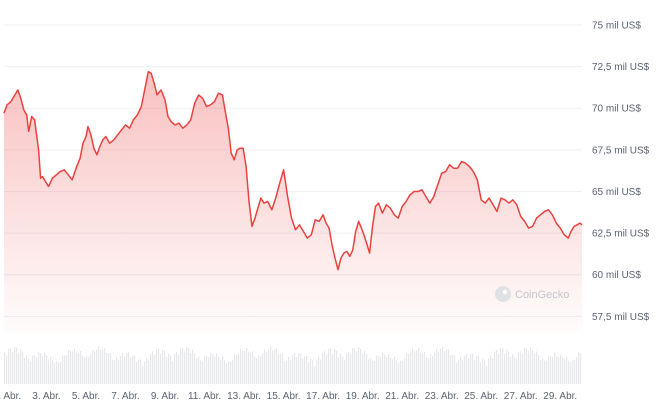  Describe the element at coordinates (46, 396) in the screenshot. I see `x-tick-label: 3. Abr.` at that location.